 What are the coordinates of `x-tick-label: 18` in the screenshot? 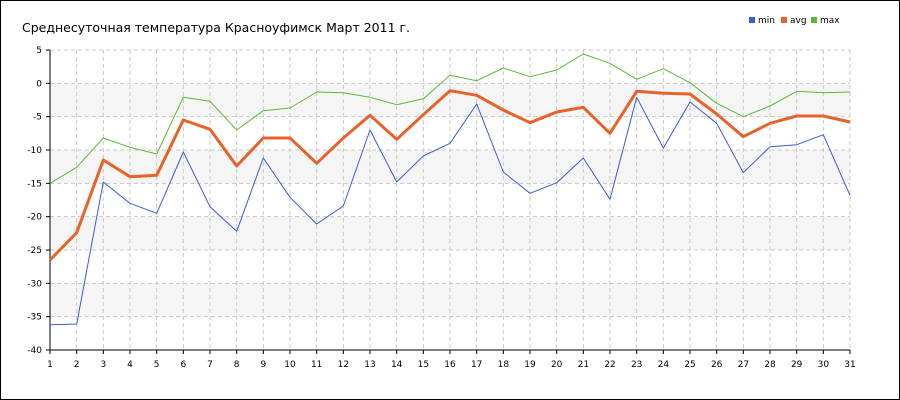 It's located at (504, 365).